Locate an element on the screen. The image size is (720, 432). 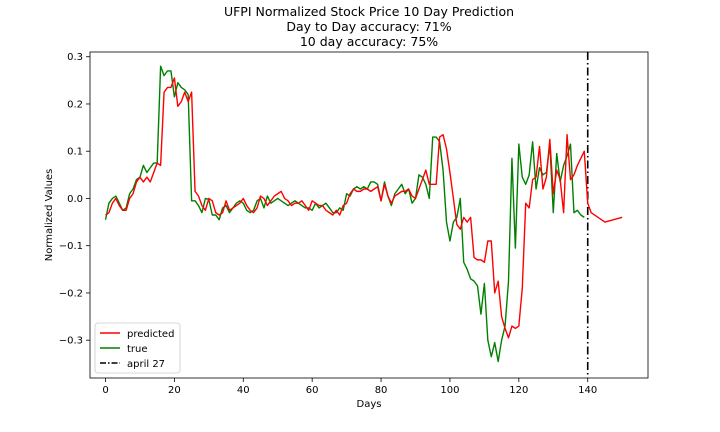
legend-true-label: true is located at coordinates (137, 349).